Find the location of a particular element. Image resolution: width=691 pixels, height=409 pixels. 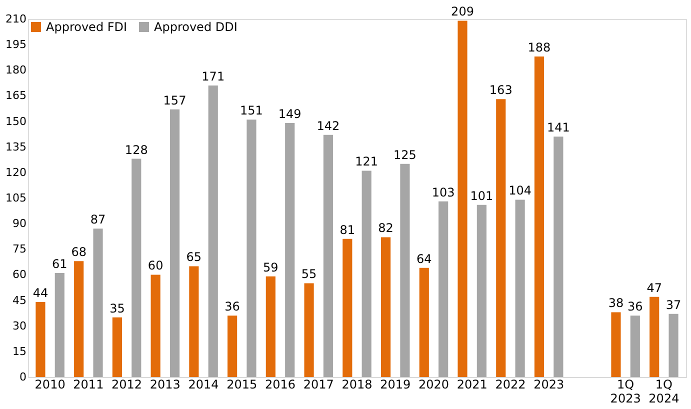

data-label: 82 is located at coordinates (386, 228).